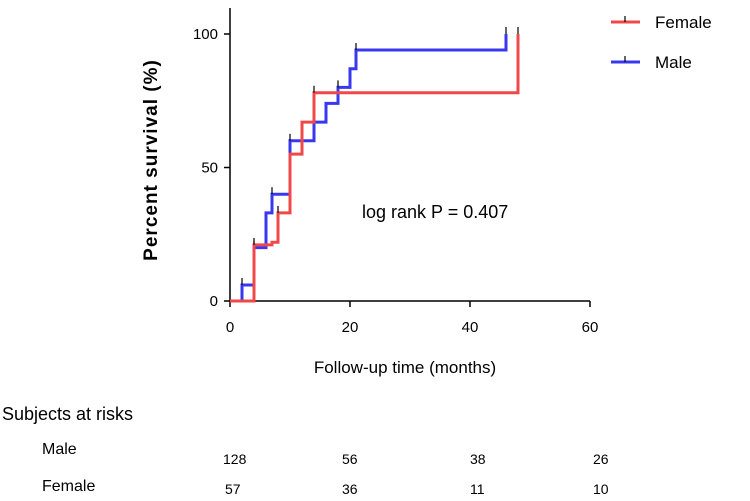  Describe the element at coordinates (350, 459) in the screenshot. I see `risk-male-1: 56` at that location.